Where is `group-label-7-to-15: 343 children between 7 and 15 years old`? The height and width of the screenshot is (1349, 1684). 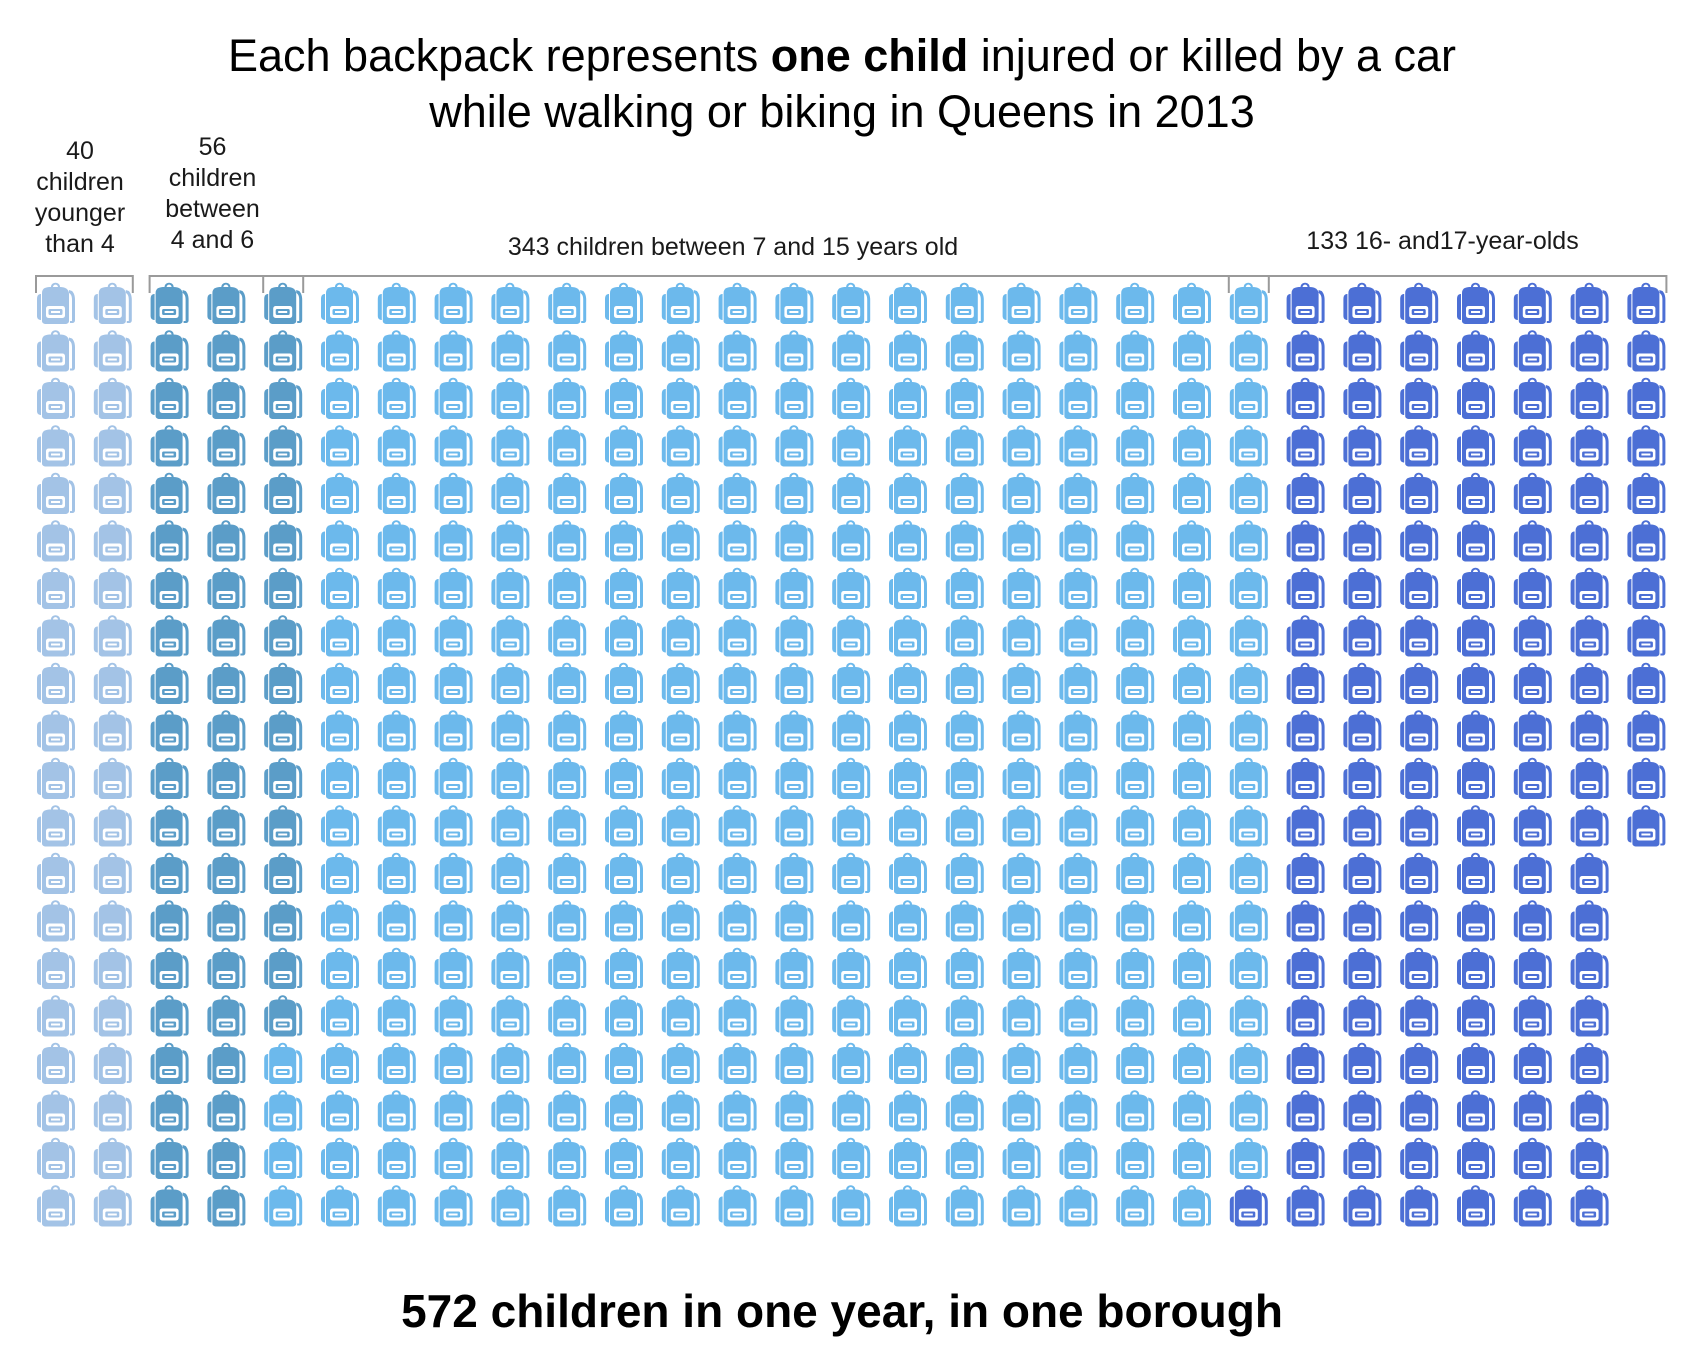 group-label-7-to-15: 343 children between 7 and 15 years old is located at coordinates (733, 247).